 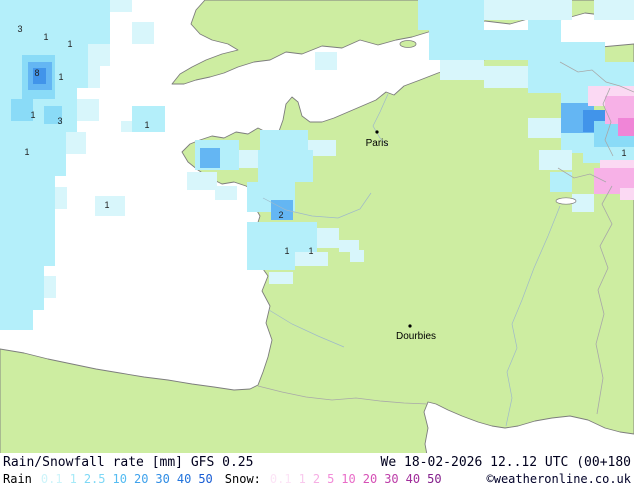 What do you see at coordinates (582, 175) in the screenshot?
I see `border-france-switzerland` at bounding box center [582, 175].